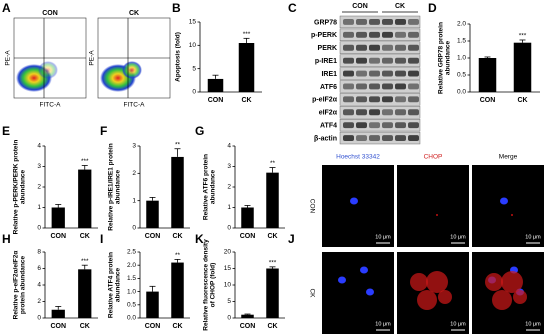 The image size is (550, 336). Describe the element at coordinates (193, 45) in the screenshot. I see `y-tick-label: 10` at that location.